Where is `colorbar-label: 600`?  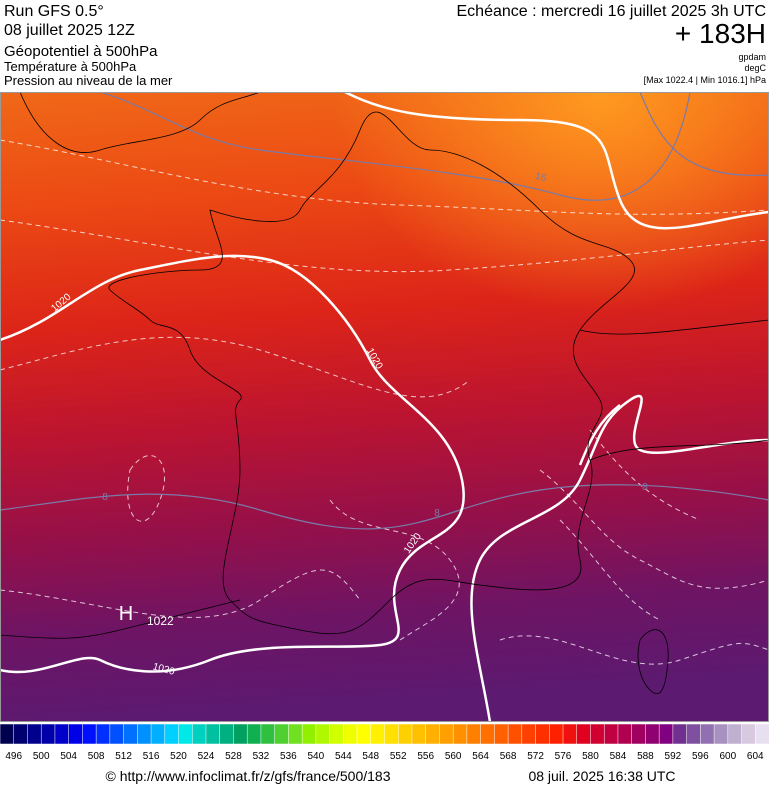 colorbar-label: 600 is located at coordinates (727, 756).